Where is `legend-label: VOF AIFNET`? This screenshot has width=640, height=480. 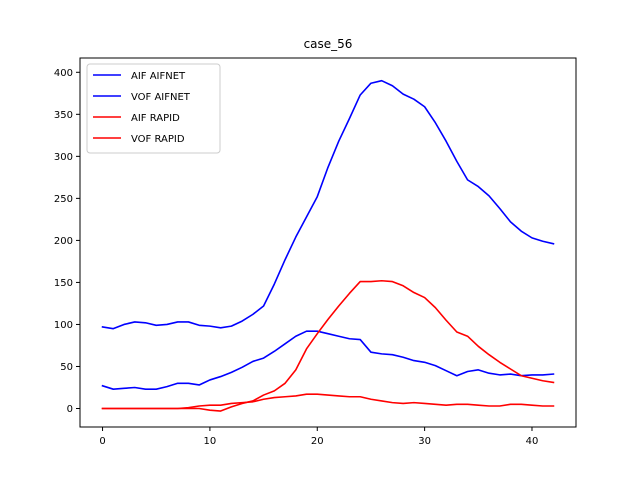 legend-label: VOF AIFNET is located at coordinates (161, 97).